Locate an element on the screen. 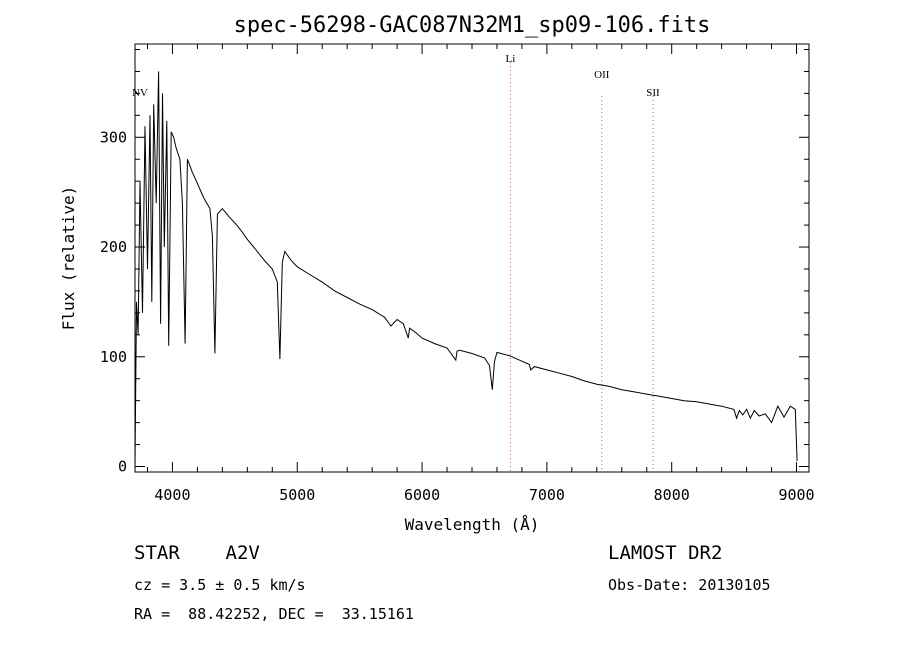 The width and height of the screenshot is (900, 650). x-tick-label: 8000 is located at coordinates (672, 495).